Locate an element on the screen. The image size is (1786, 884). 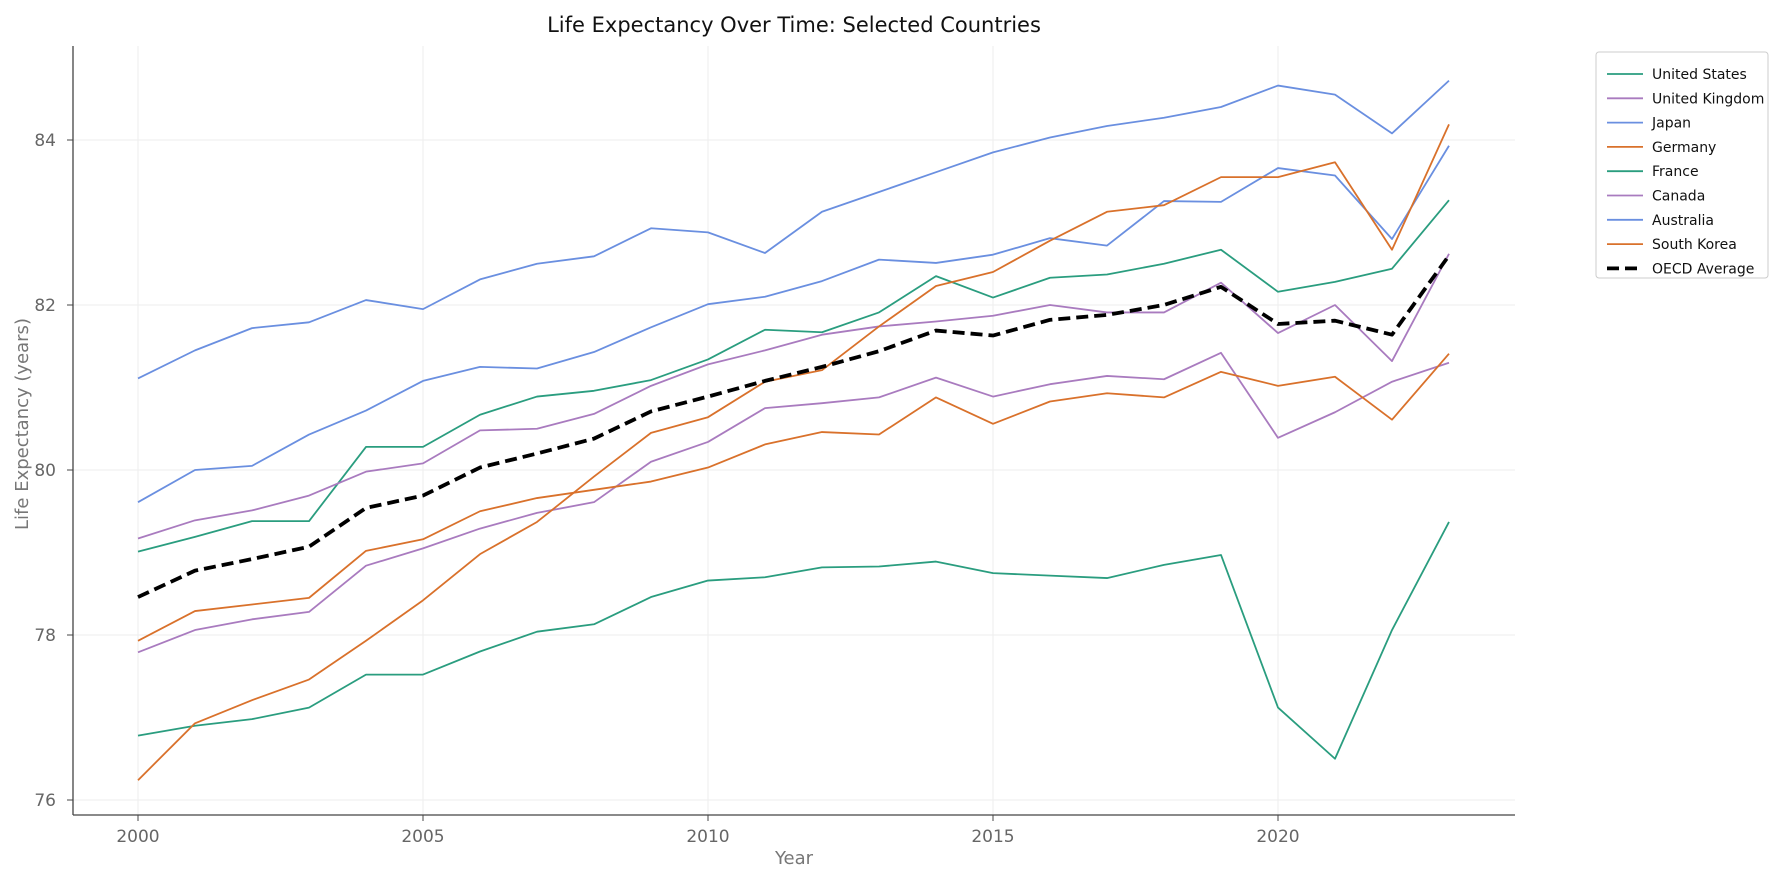
x-tick-label: 2010 is located at coordinates (707, 837).